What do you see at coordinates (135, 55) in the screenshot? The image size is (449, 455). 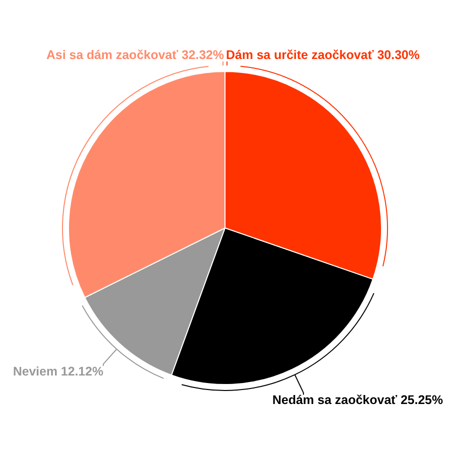 I see `slice-label: Asi sa dám zaočkovať 32.32%` at bounding box center [135, 55].